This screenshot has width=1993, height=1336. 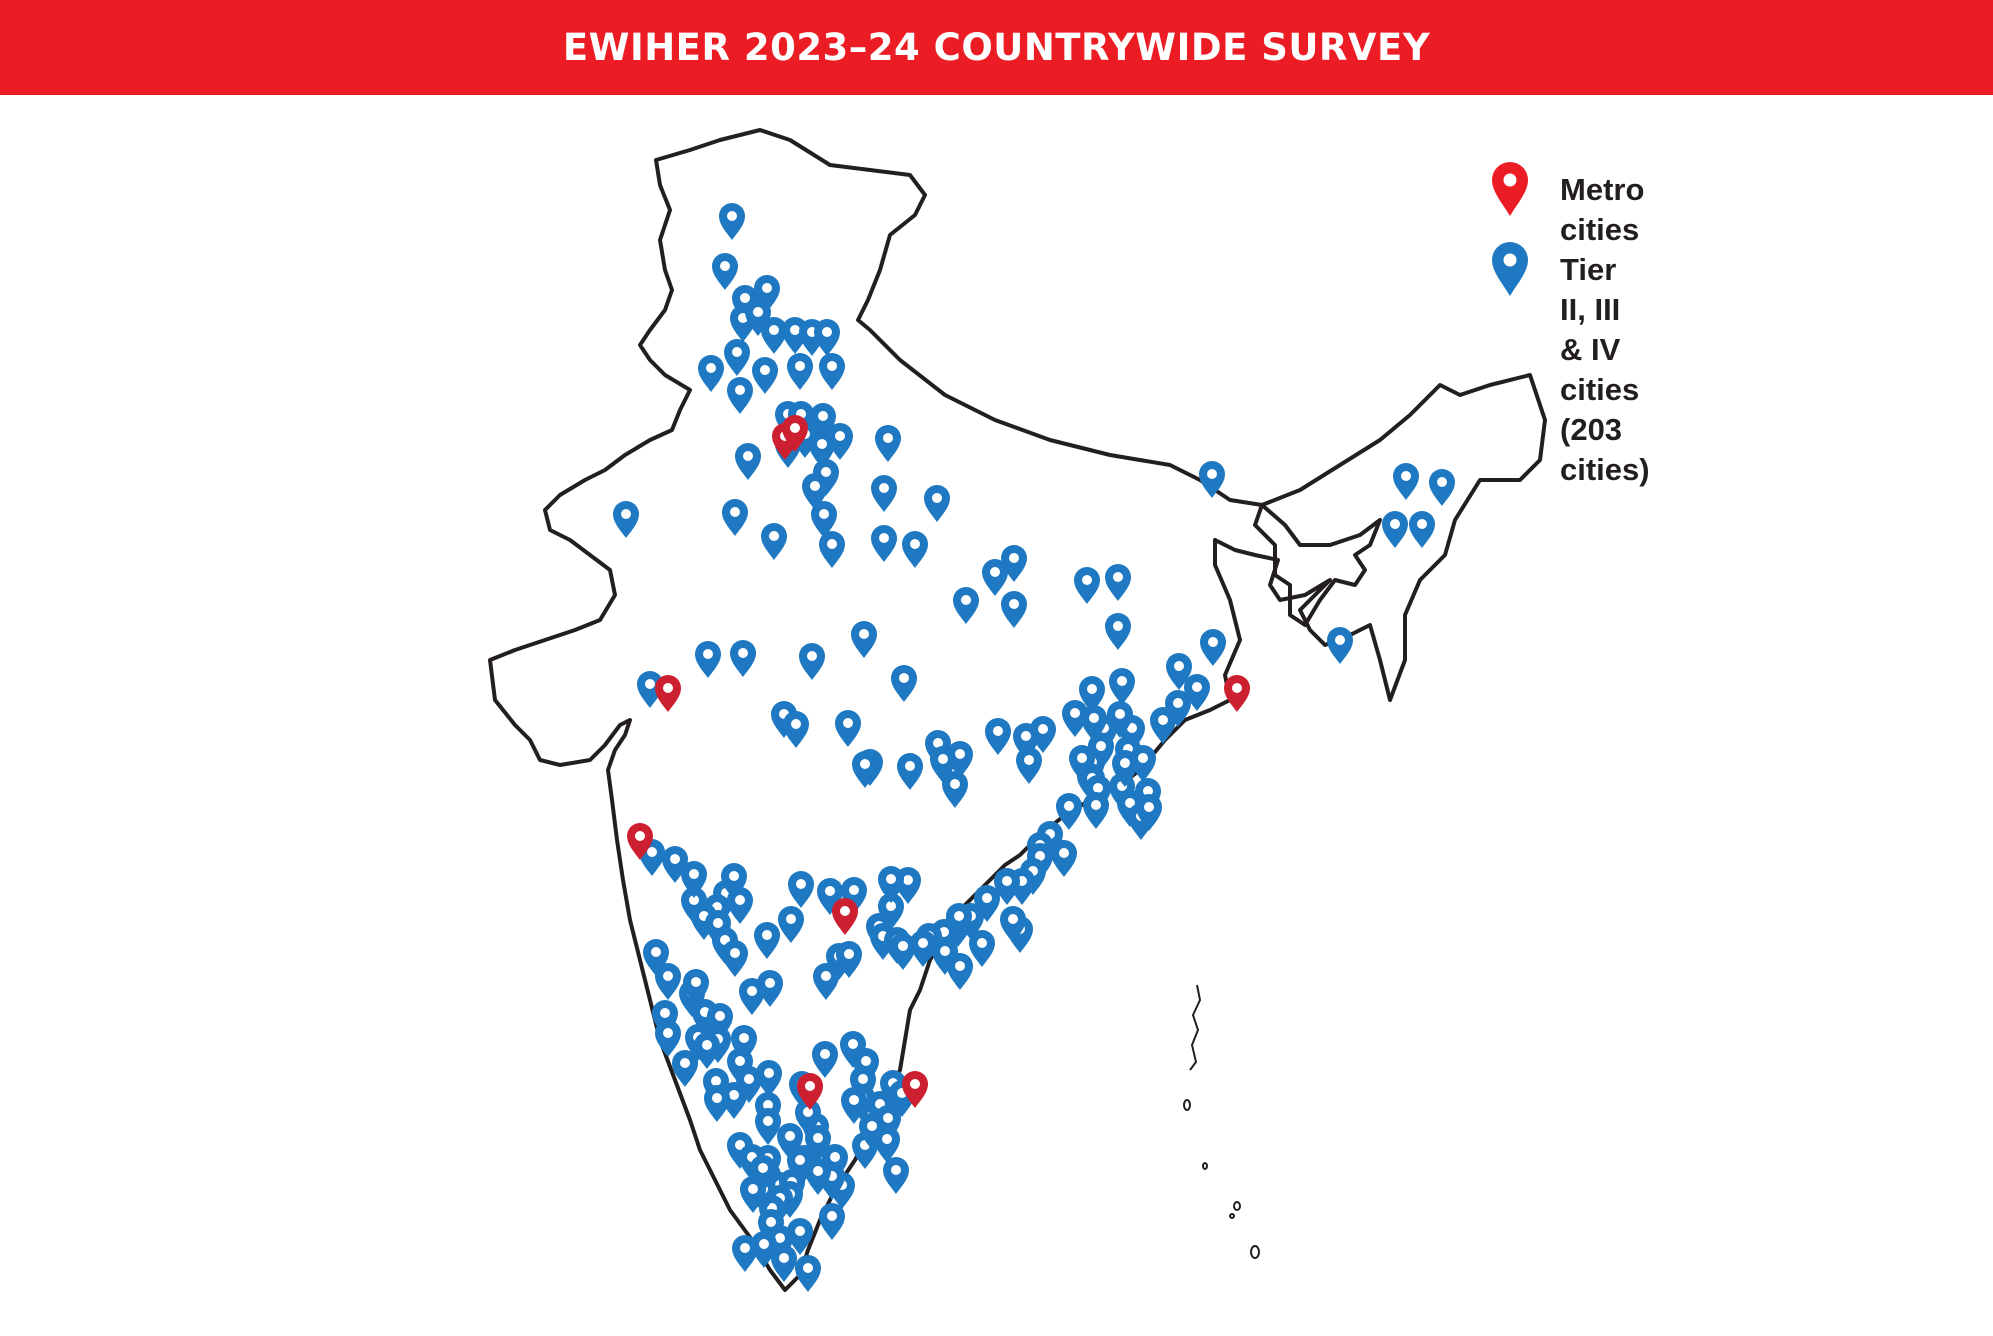 What do you see at coordinates (996, 47) in the screenshot?
I see `survey-banner: EWIHER 2023–24 COUNTRYWIDE SURVEY` at bounding box center [996, 47].